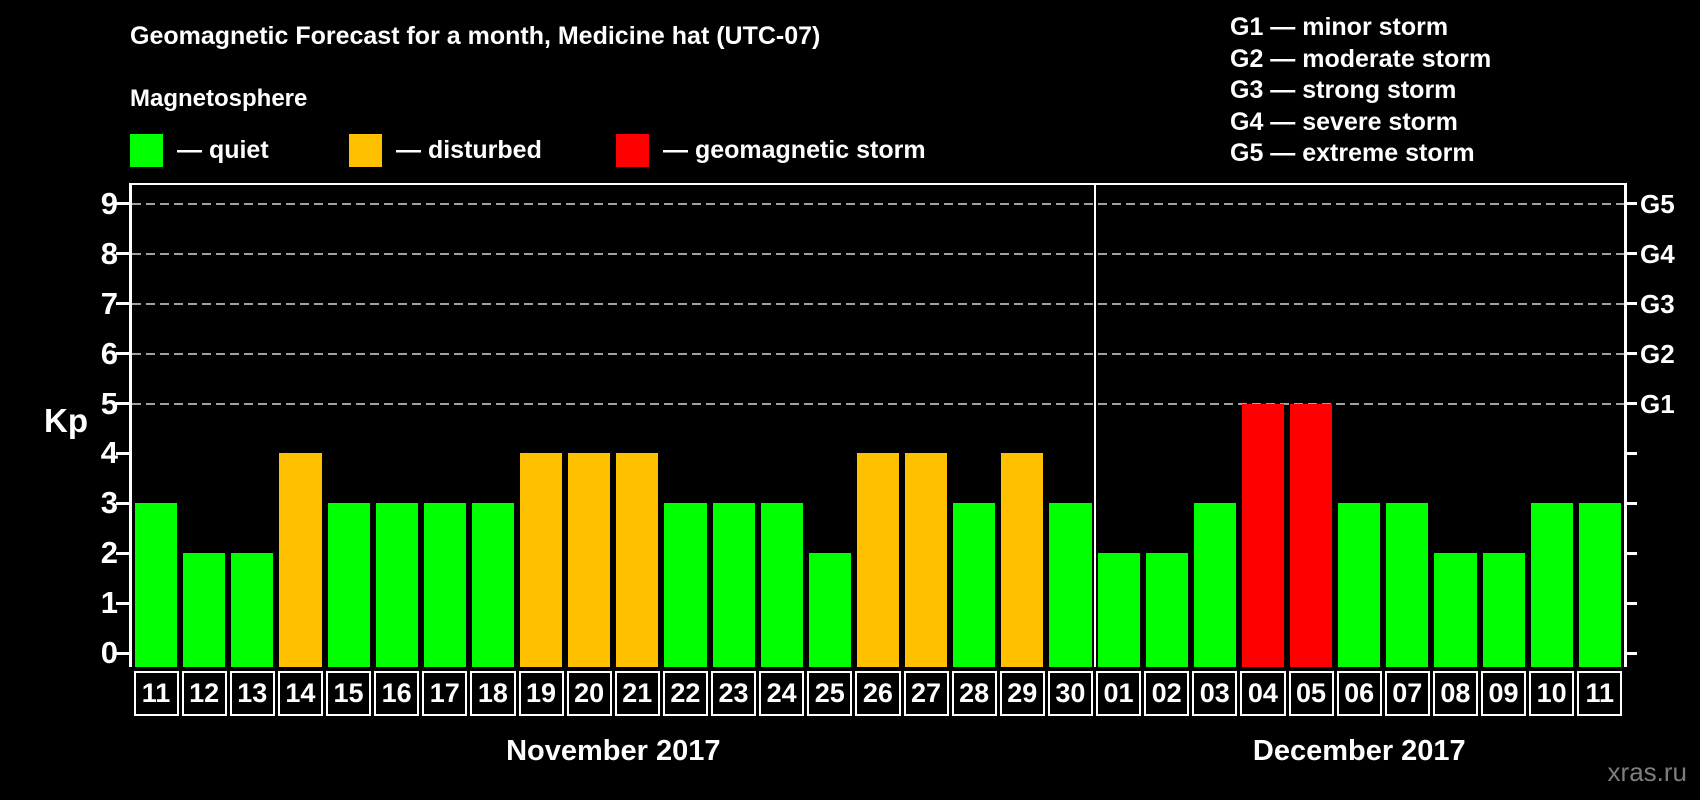  What do you see at coordinates (632, 150) in the screenshot?
I see `storm-color-swatch` at bounding box center [632, 150].